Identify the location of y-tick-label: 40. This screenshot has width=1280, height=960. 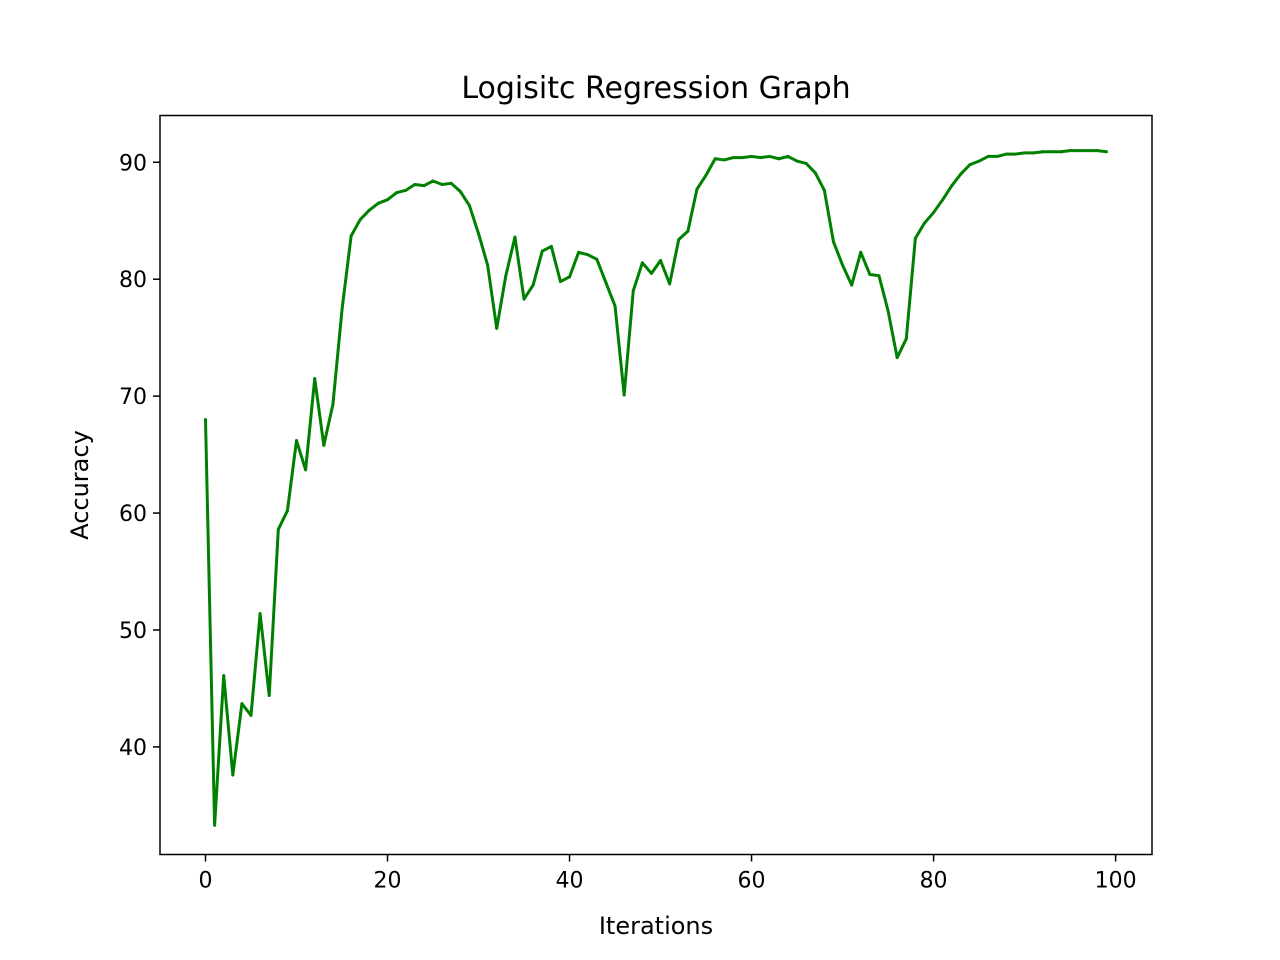
(133, 748).